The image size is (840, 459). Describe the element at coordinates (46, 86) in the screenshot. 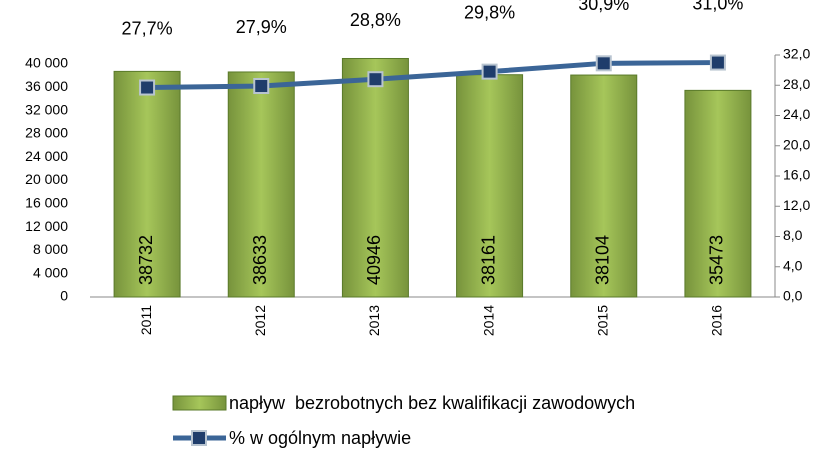

I see `y-tick-label: 36 000` at that location.